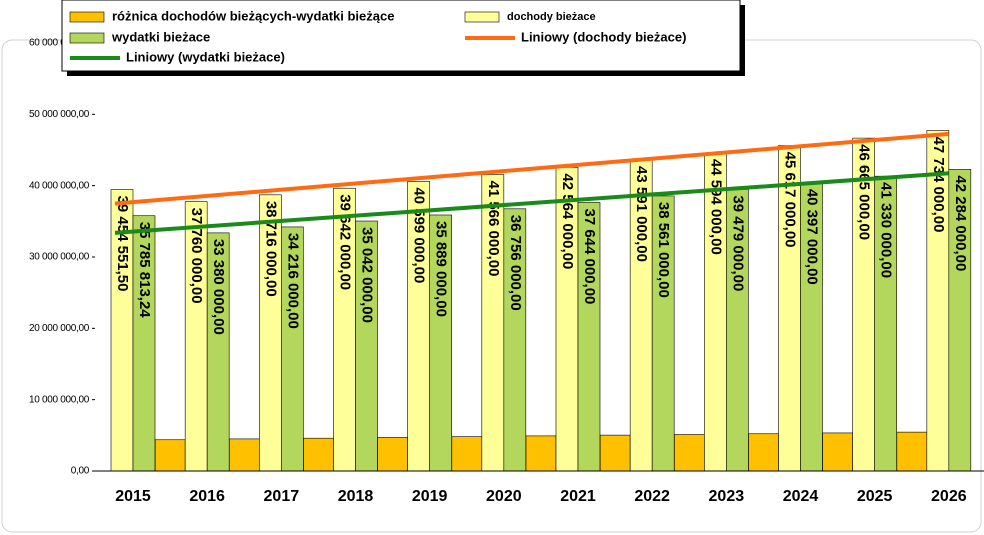 This screenshot has width=984, height=535. Describe the element at coordinates (727, 496) in the screenshot. I see `x-tick-label: 2023` at that location.